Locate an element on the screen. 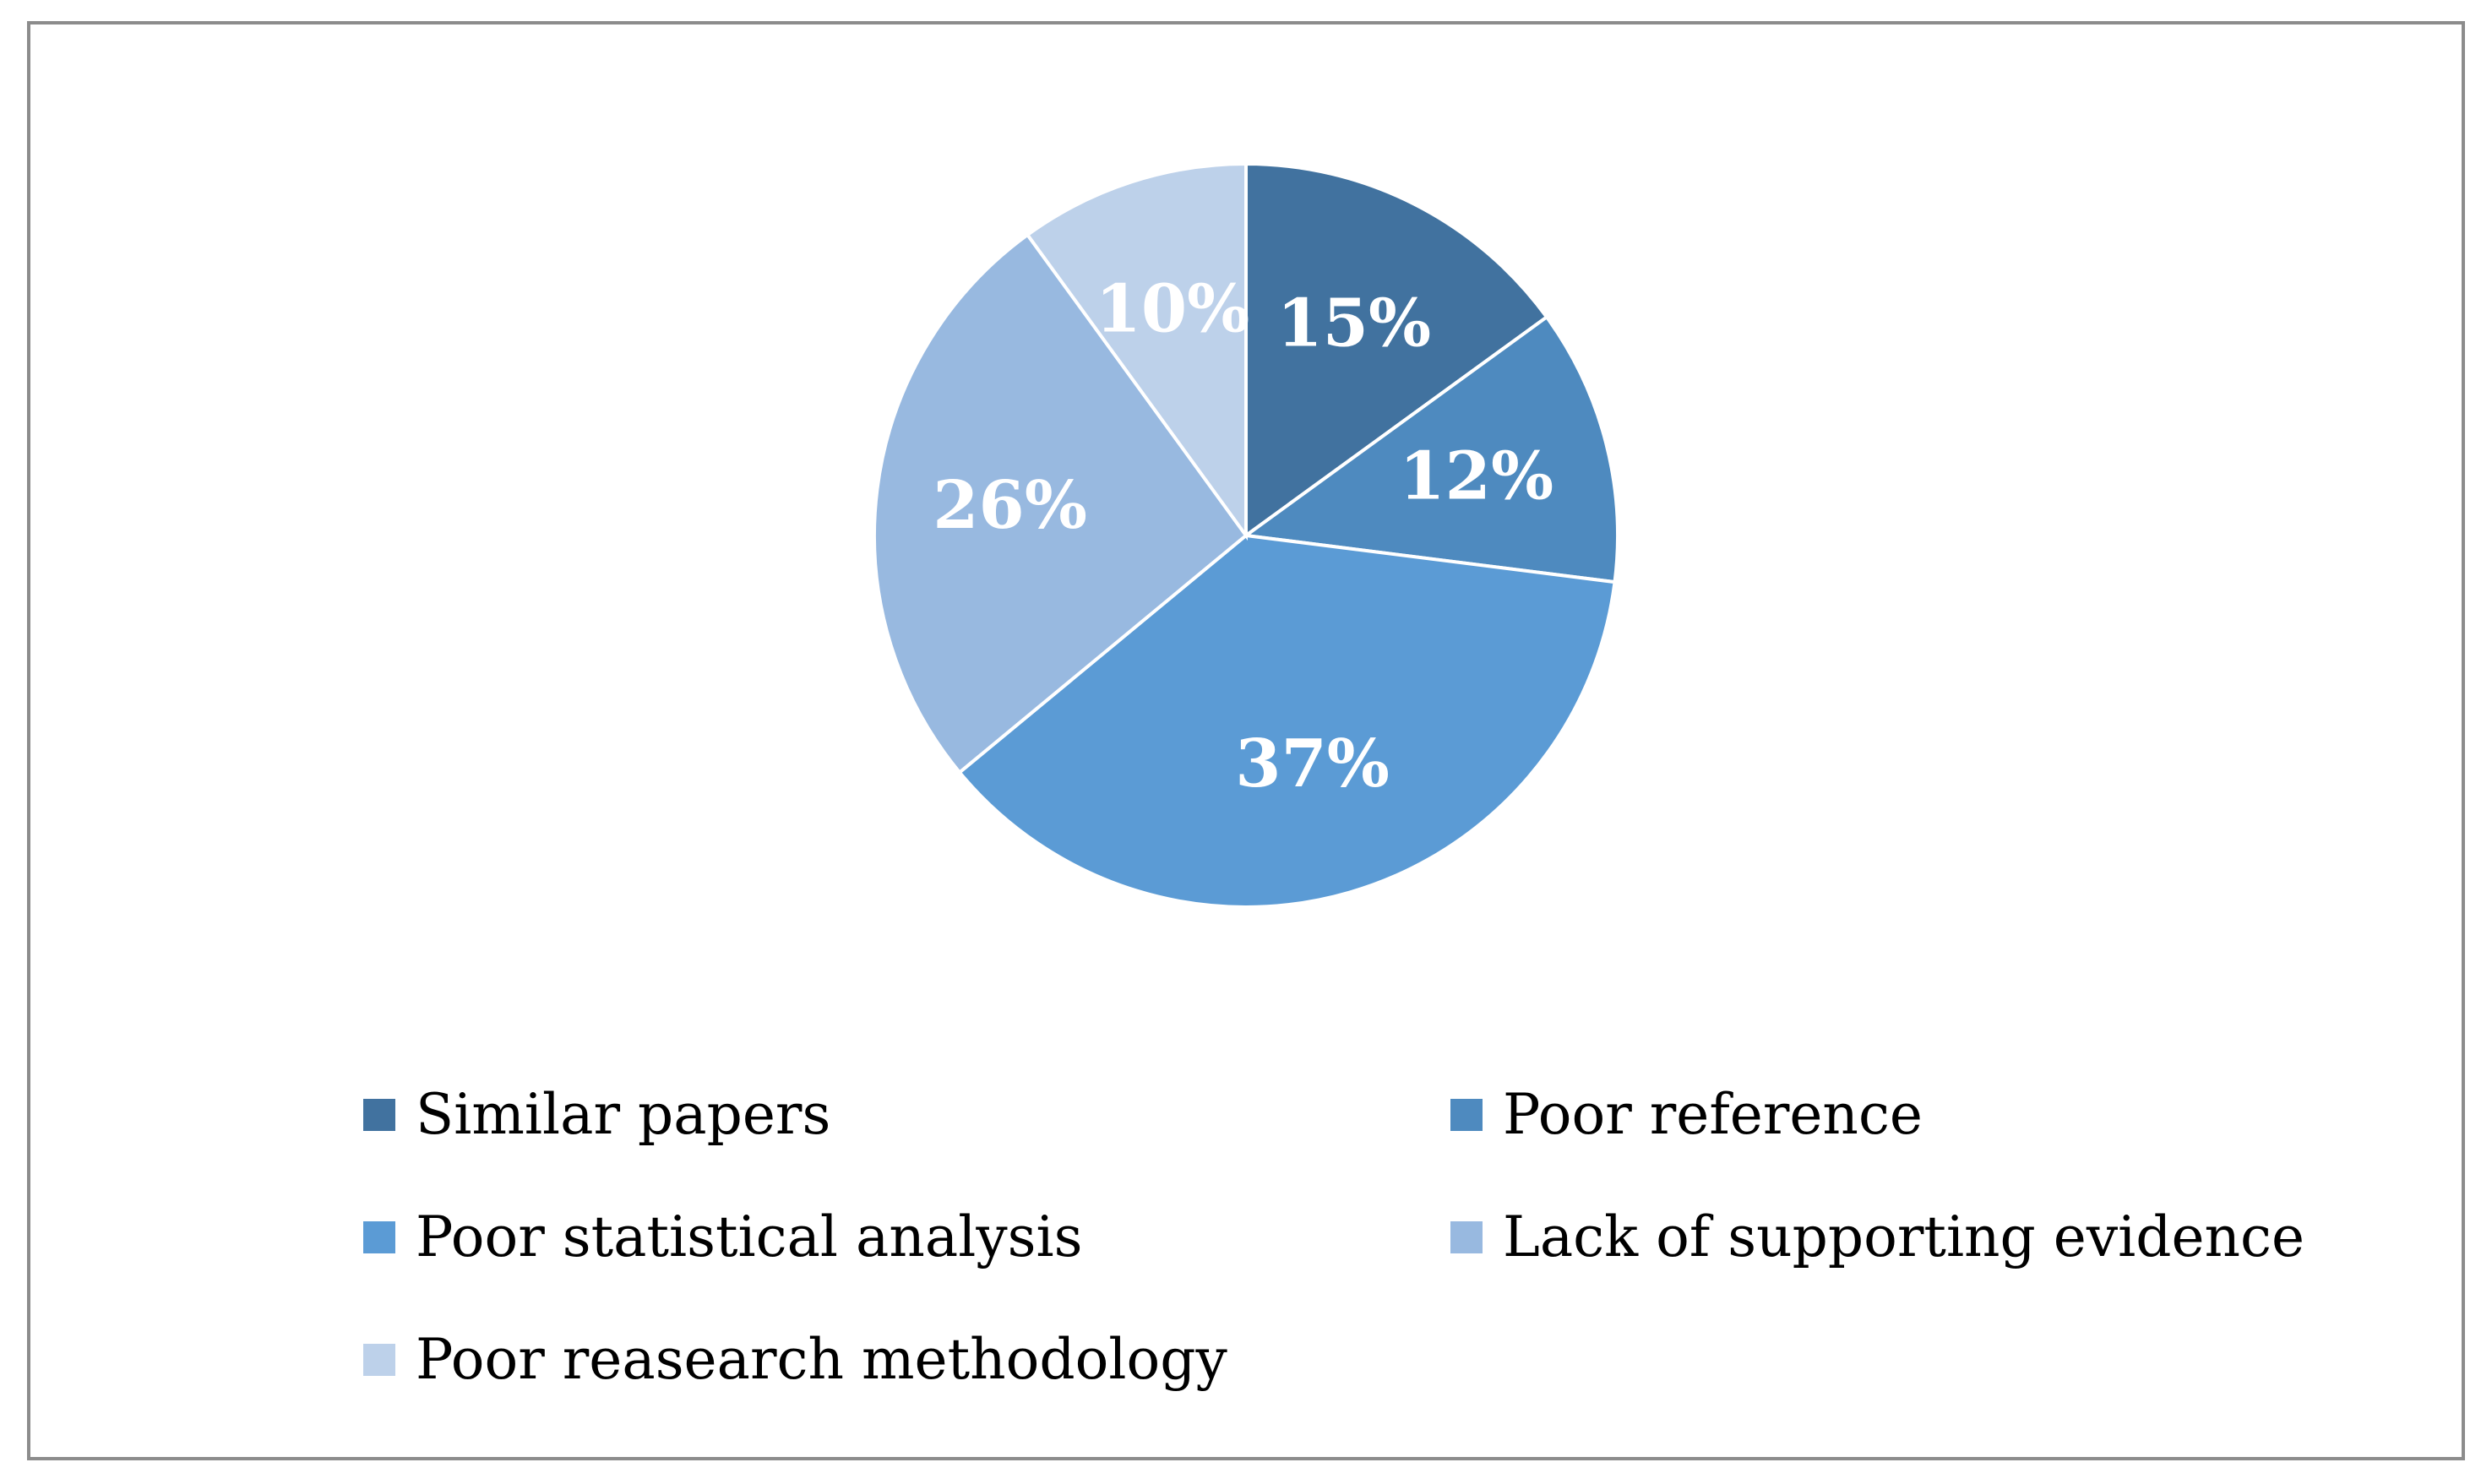 The height and width of the screenshot is (1484, 2492). pie-slice-similar-papers is located at coordinates (1396, 350).